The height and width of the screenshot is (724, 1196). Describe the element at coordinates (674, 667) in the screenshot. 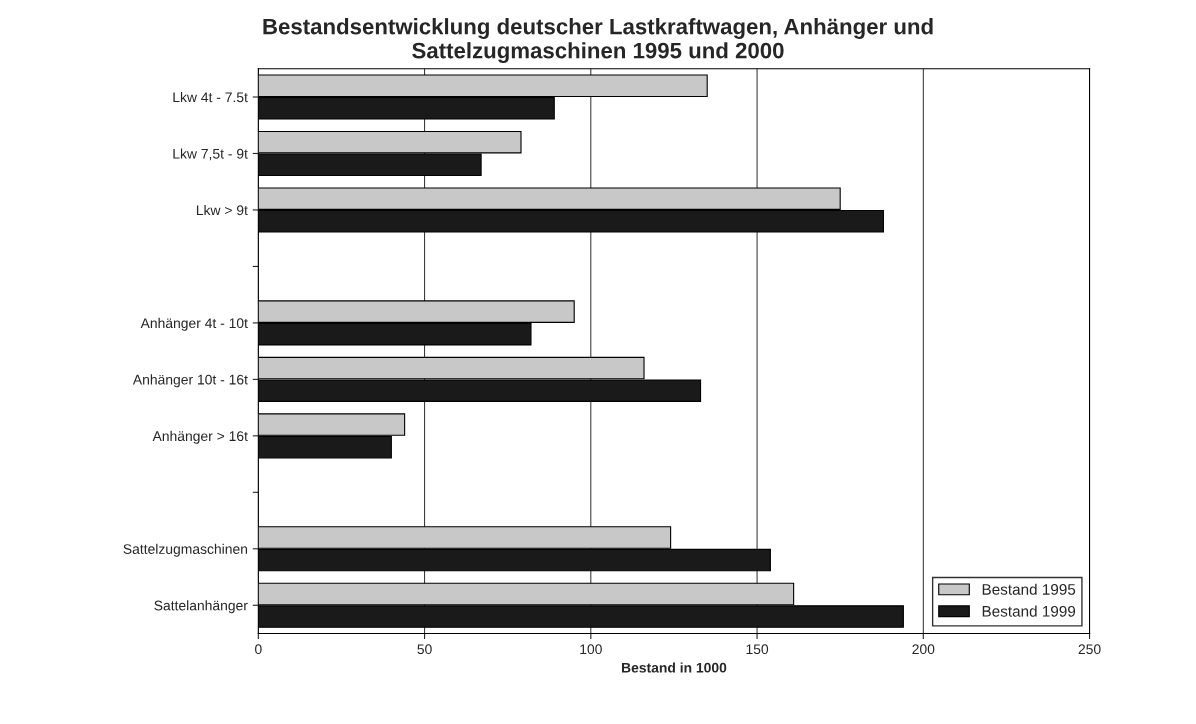

I see `x-axis-title: Bestand in 1000` at that location.